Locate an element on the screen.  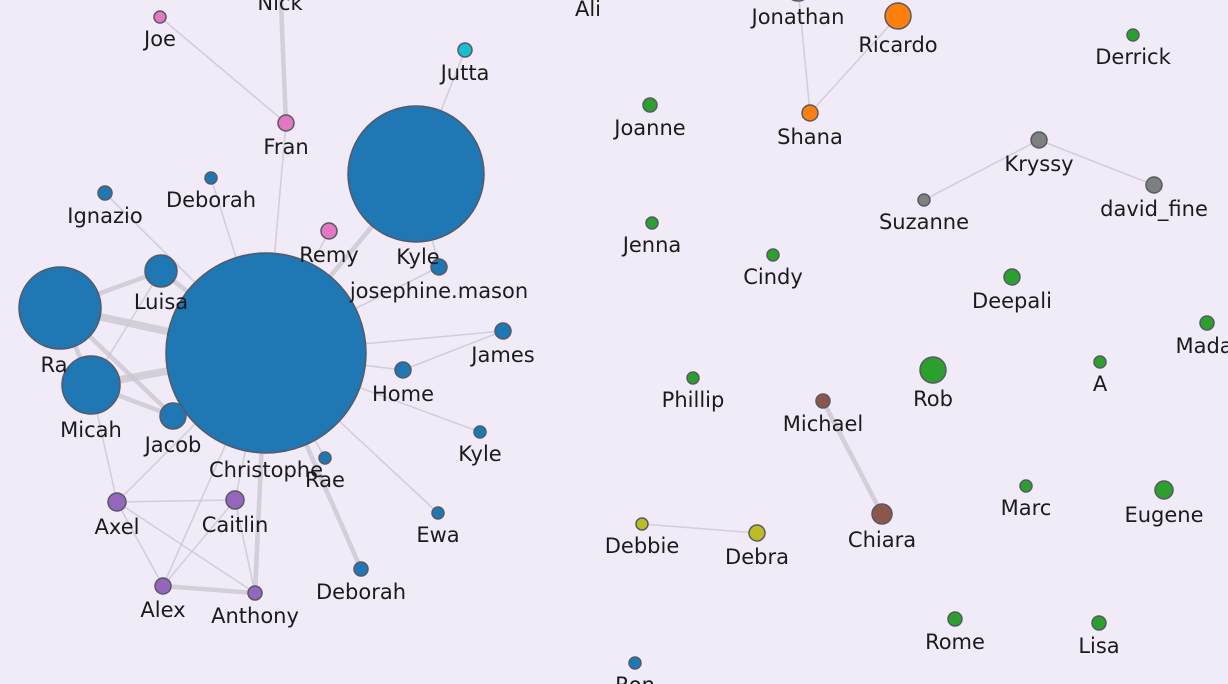
edge-caitlin-anthony is located at coordinates (245, 546).